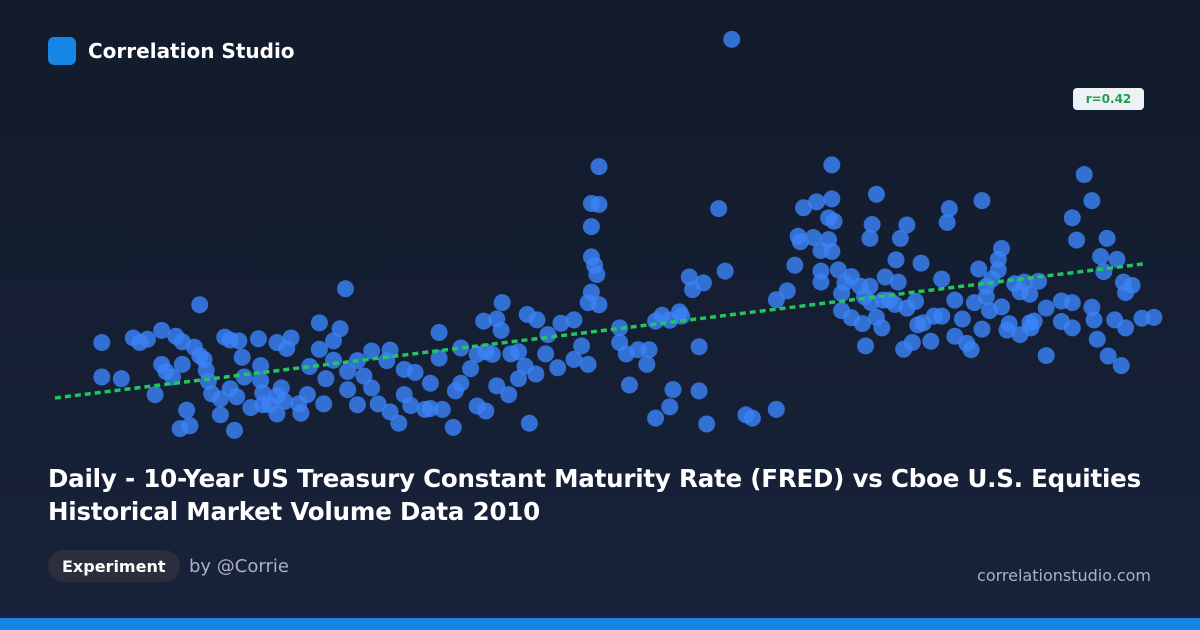 The width and height of the screenshot is (1200, 630). I want to click on correlation-badge: r=0.42, so click(1108, 99).